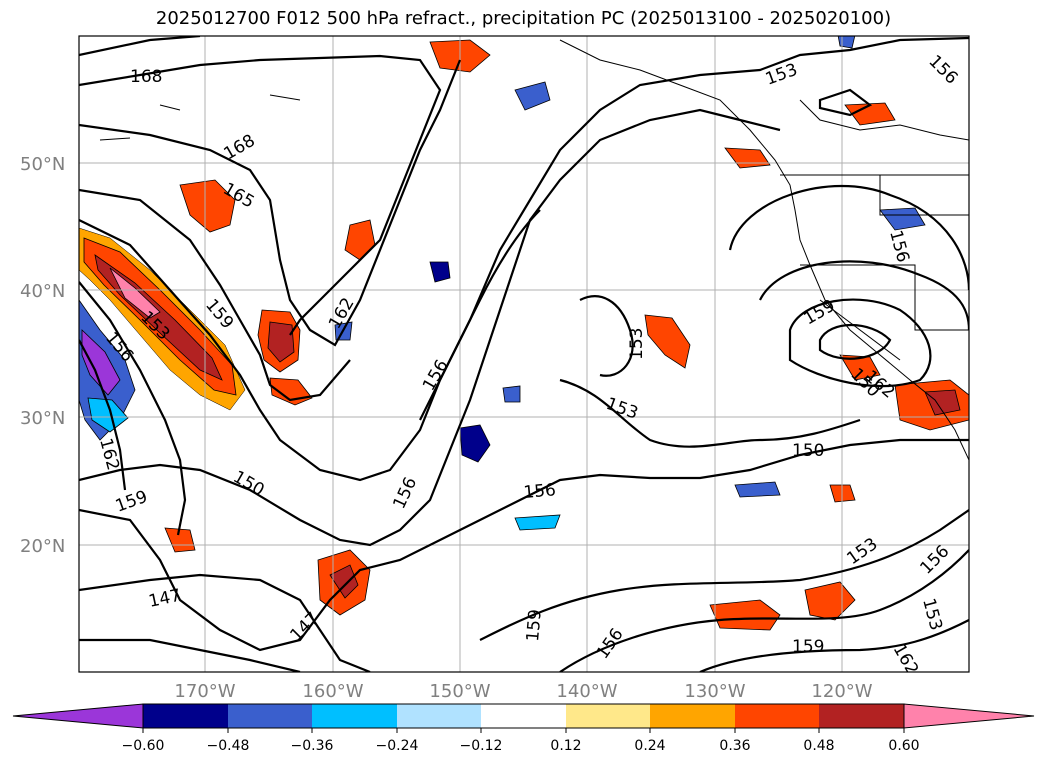 This screenshot has width=1047, height=765. Describe the element at coordinates (143, 746) in the screenshot. I see `colorbar-tick-label: −0.60` at that location.